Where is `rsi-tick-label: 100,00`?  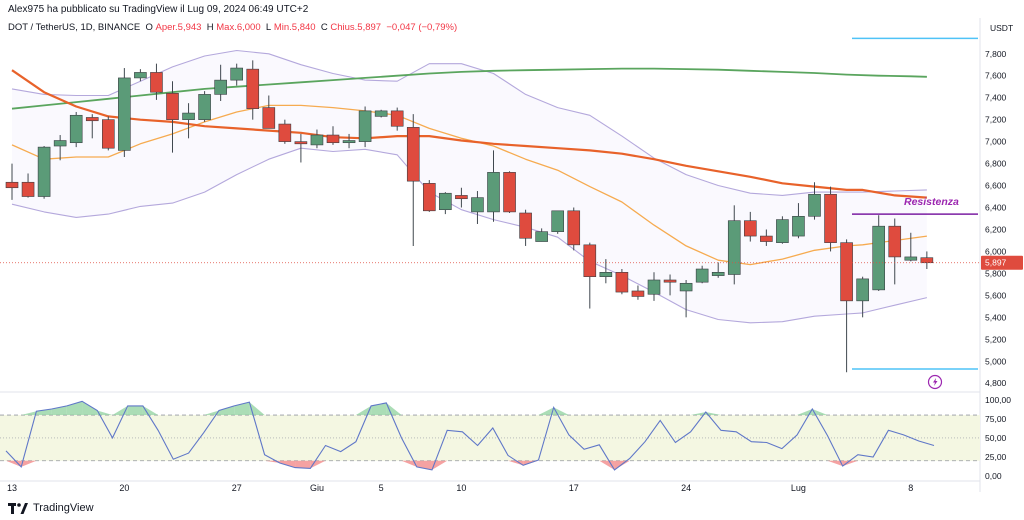 rsi-tick-label: 100,00 is located at coordinates (998, 400).